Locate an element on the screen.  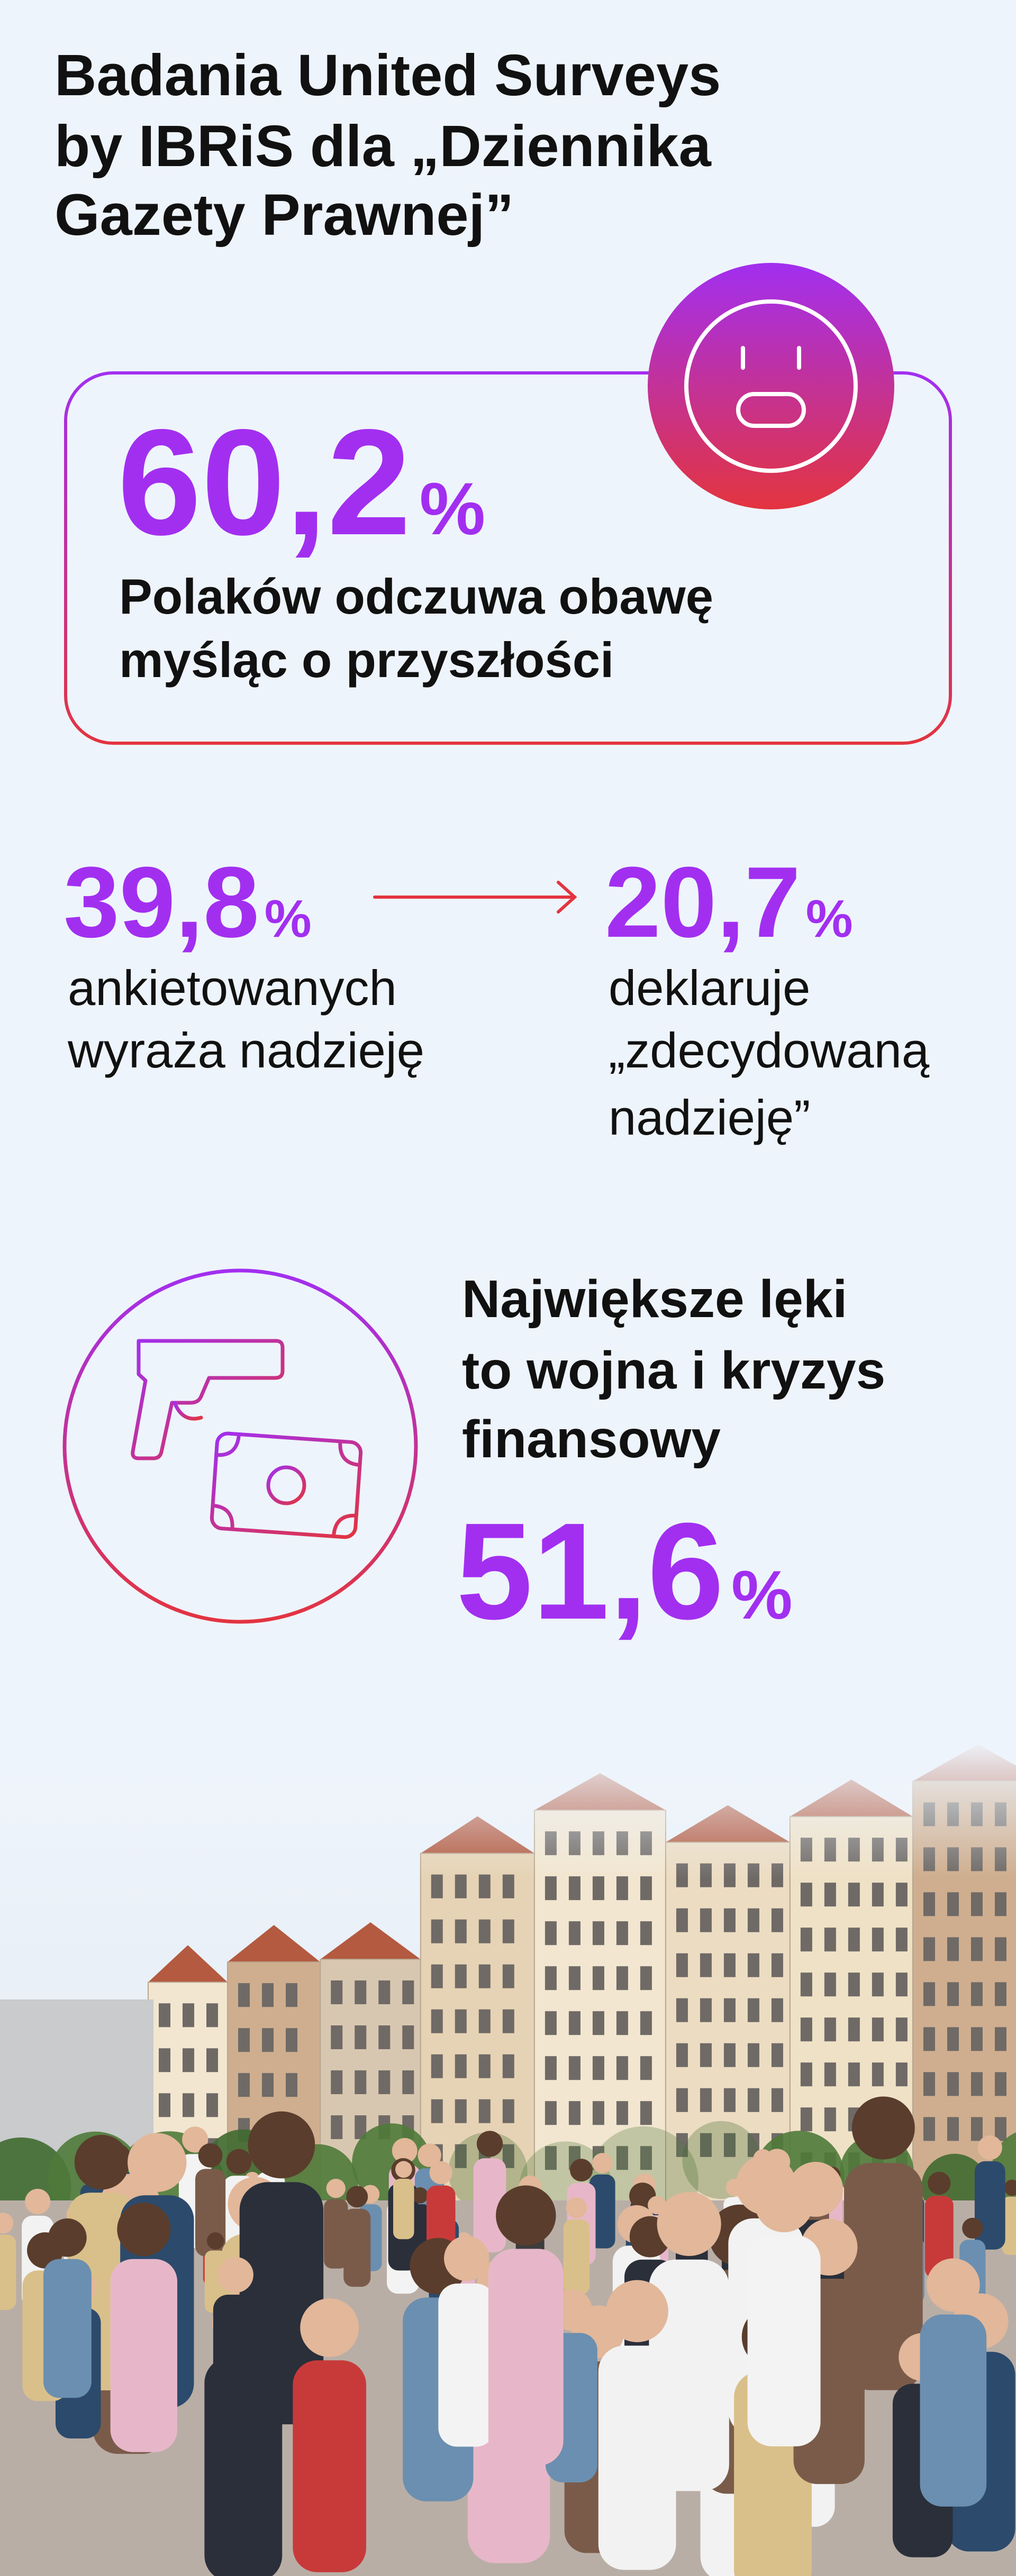
icon-circle is located at coordinates (240, 1446).